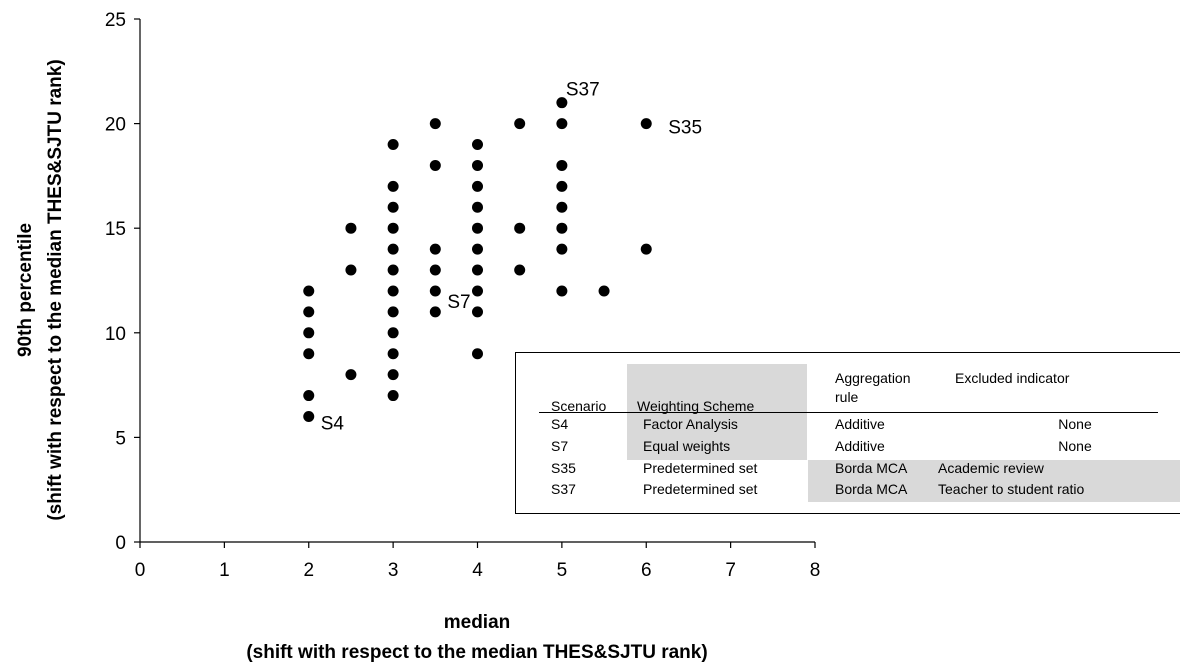  What do you see at coordinates (646, 570) in the screenshot?
I see `x-tick-label: 6` at bounding box center [646, 570].